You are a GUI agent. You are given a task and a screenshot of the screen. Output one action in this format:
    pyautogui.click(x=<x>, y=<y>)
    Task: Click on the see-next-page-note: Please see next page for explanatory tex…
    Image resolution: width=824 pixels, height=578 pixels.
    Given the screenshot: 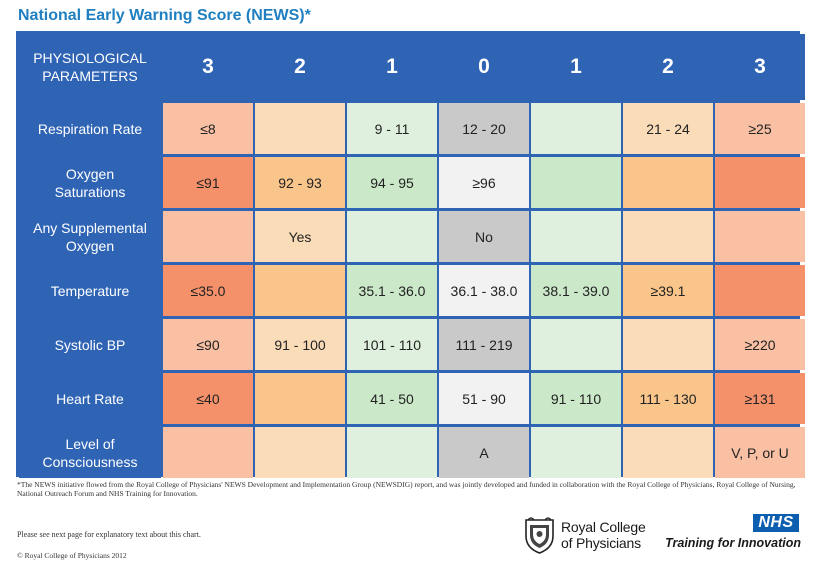 What is the action you would take?
    pyautogui.click(x=109, y=534)
    